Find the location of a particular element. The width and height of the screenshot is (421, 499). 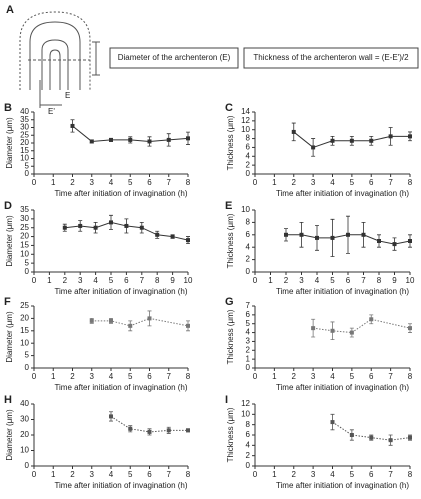

panel-label: A is located at coordinates (10, 10).